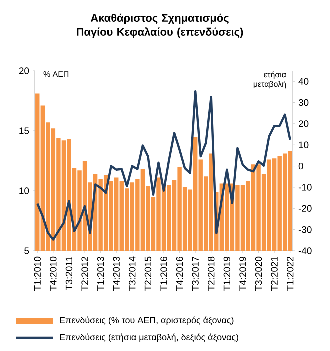 The width and height of the screenshot is (330, 351). I want to click on chart-title: Ακαθάριστος Σχηματισμός Παγίου Κεφαλαίου (επενδύσεις), so click(160, 26).